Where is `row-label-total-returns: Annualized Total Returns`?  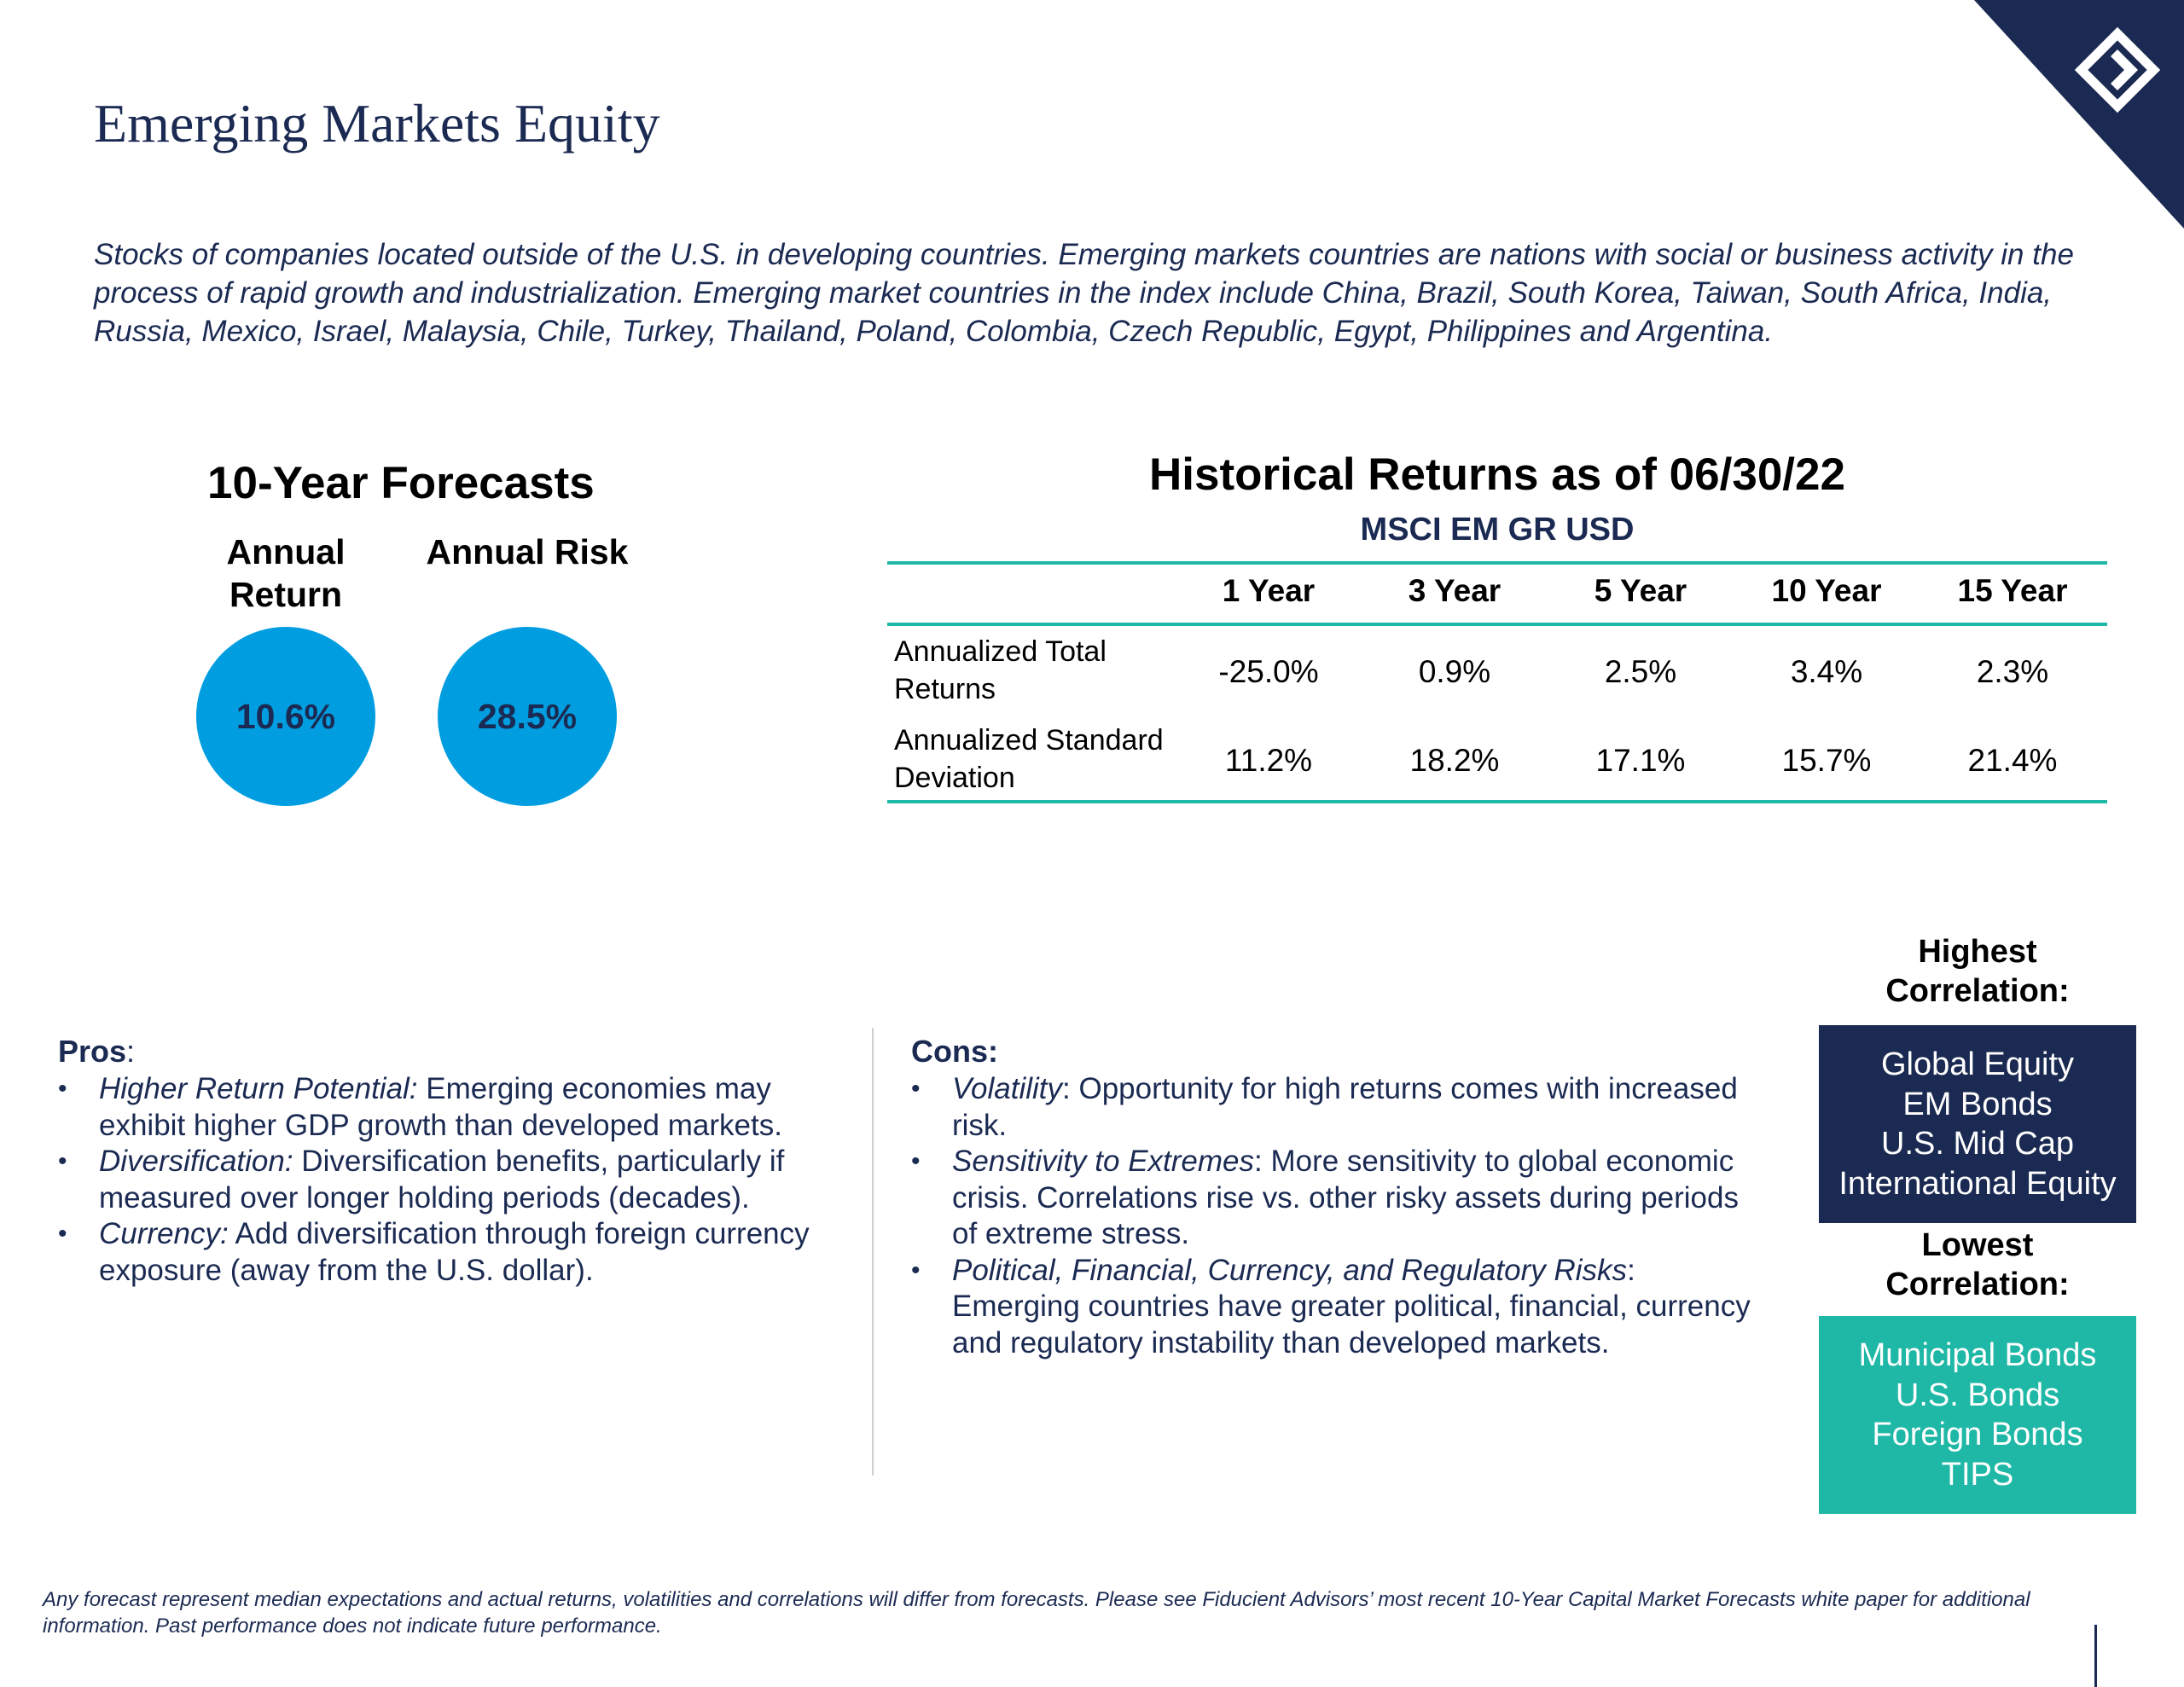 row-label-total-returns: Annualized Total Returns is located at coordinates (1001, 670).